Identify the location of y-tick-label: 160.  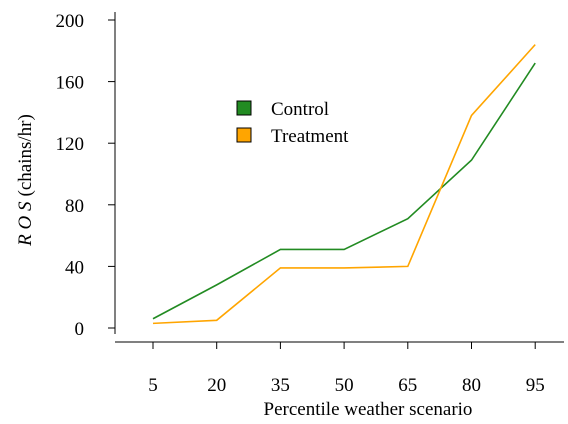
(70, 83).